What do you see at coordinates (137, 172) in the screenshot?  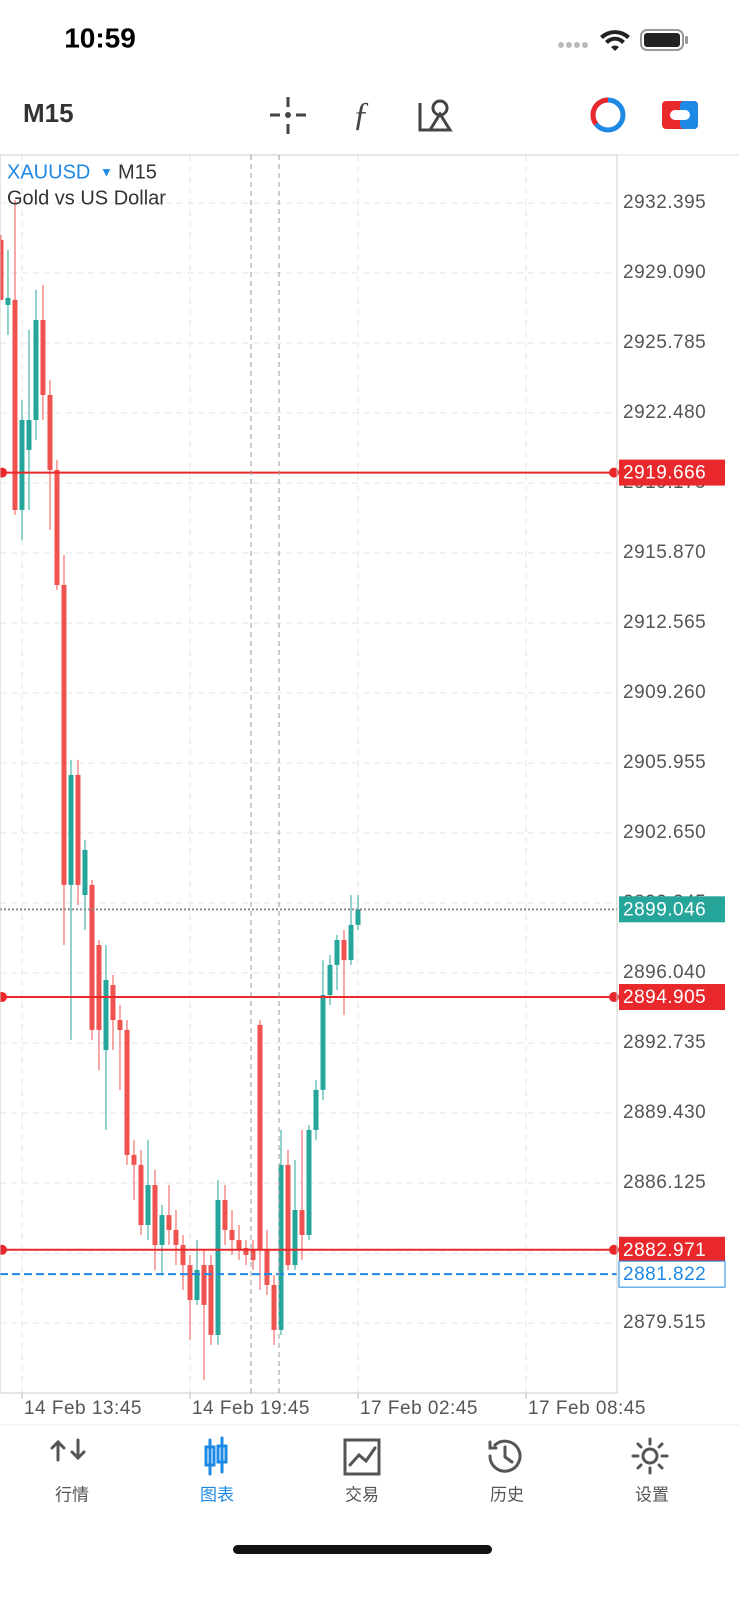 I see `chart-timeframe: M15` at bounding box center [137, 172].